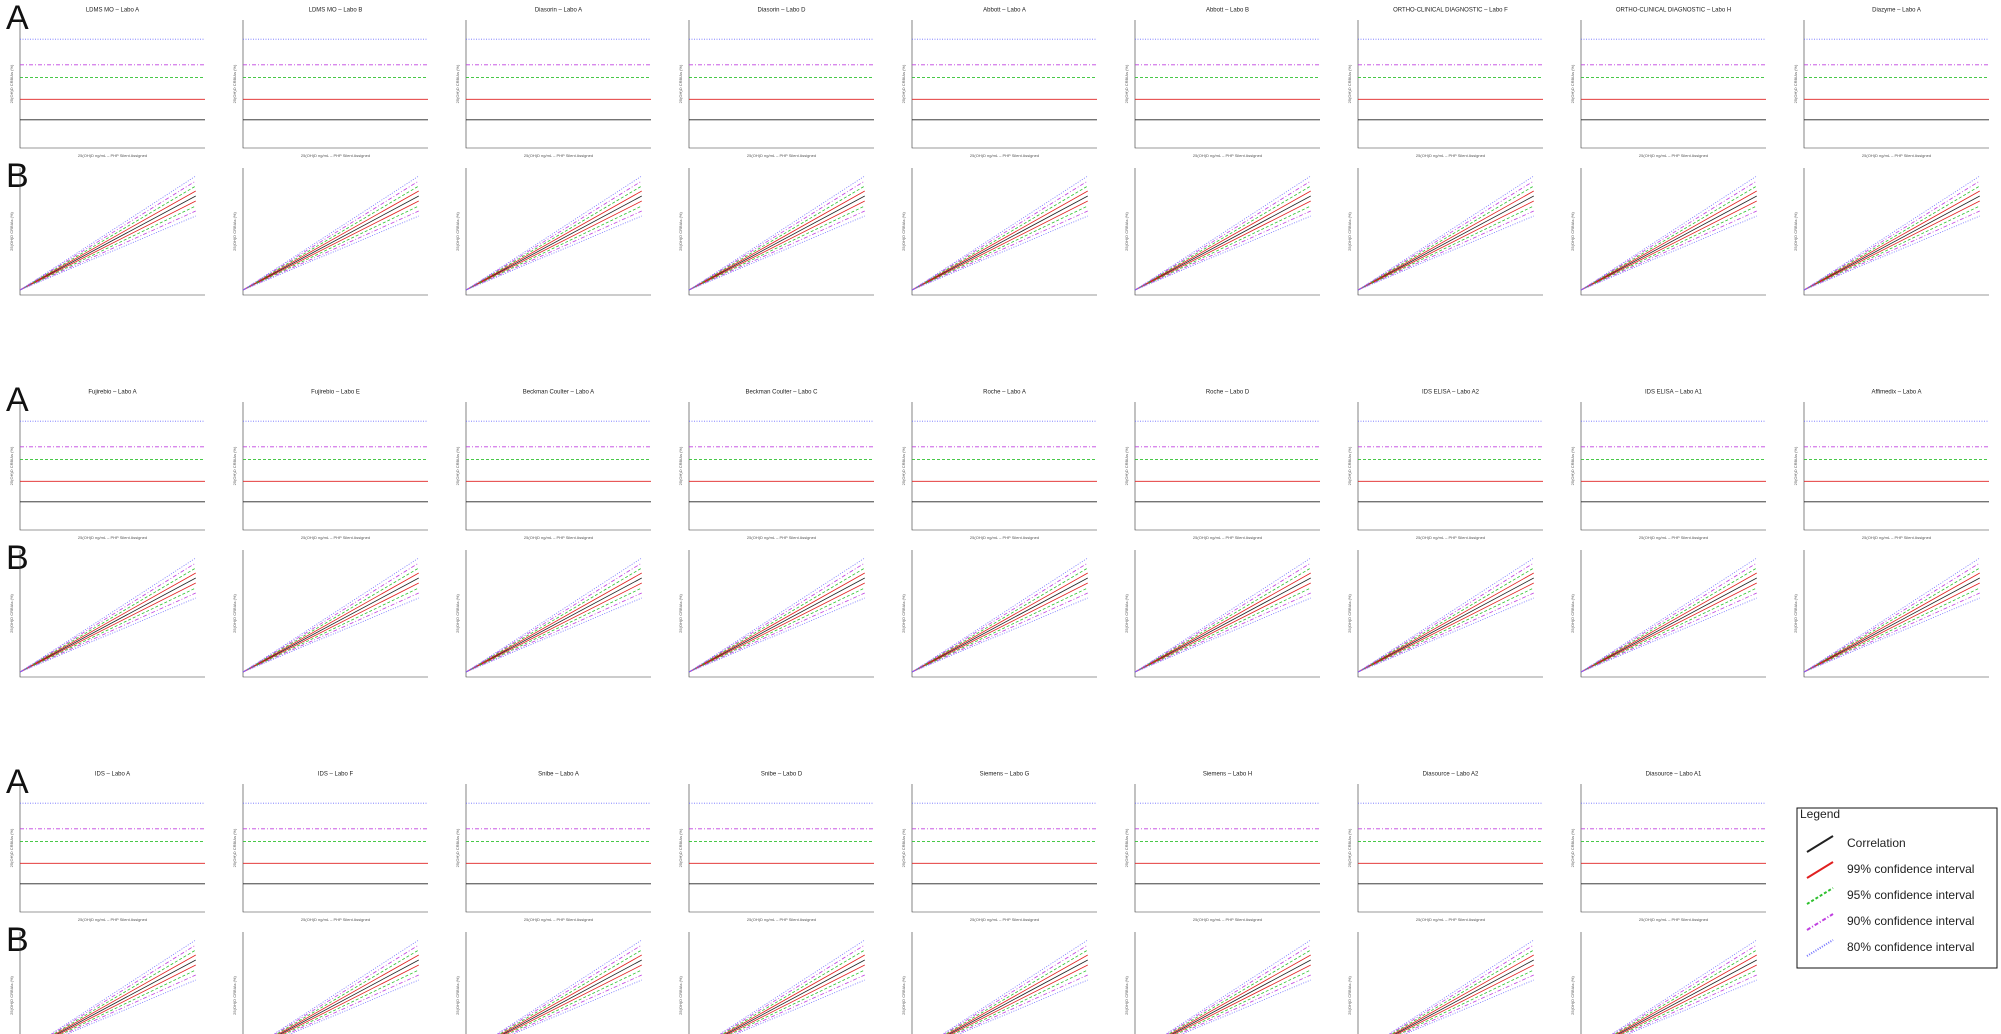  Describe the element at coordinates (1227, 775) in the screenshot. I see `plot-title: Siemens – Labo H` at that location.